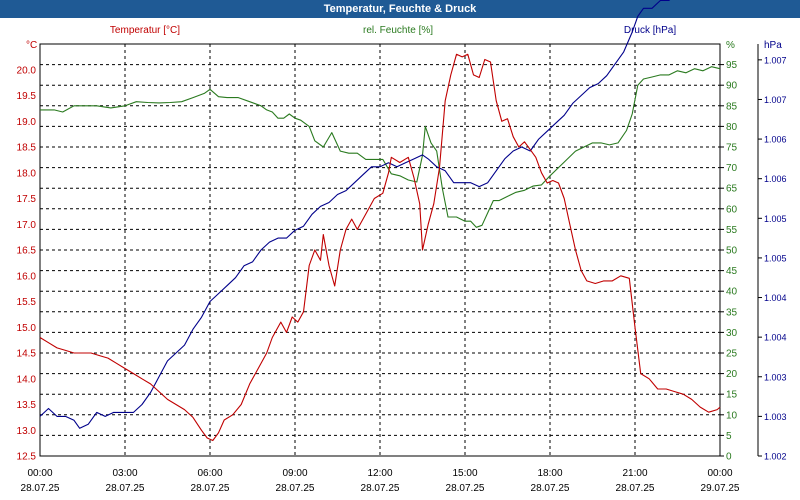 This screenshot has height=500, width=800. What do you see at coordinates (732, 354) in the screenshot?
I see `humidity-tick-label: 25` at bounding box center [732, 354].